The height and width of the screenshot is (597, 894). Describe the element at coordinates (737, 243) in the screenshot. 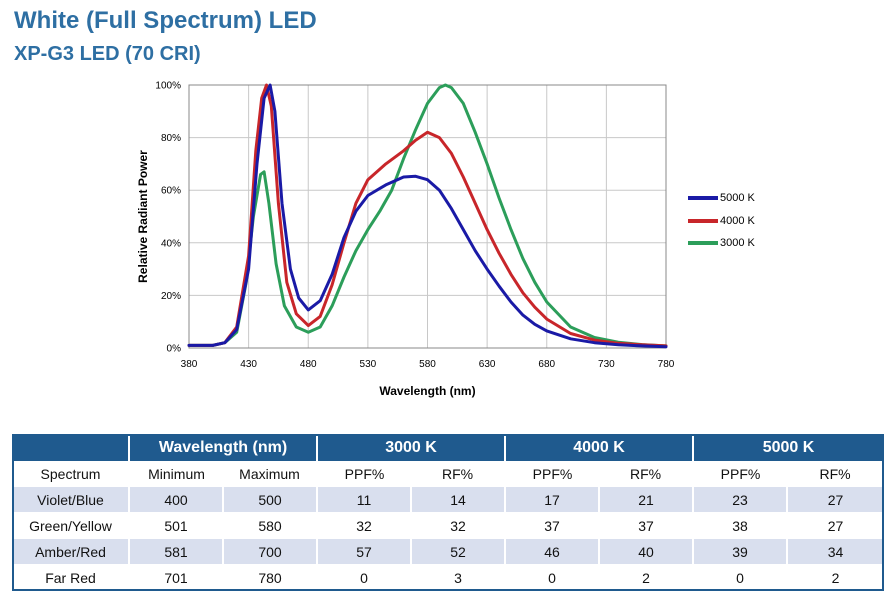

I see `legend-label: 3000 K` at that location.